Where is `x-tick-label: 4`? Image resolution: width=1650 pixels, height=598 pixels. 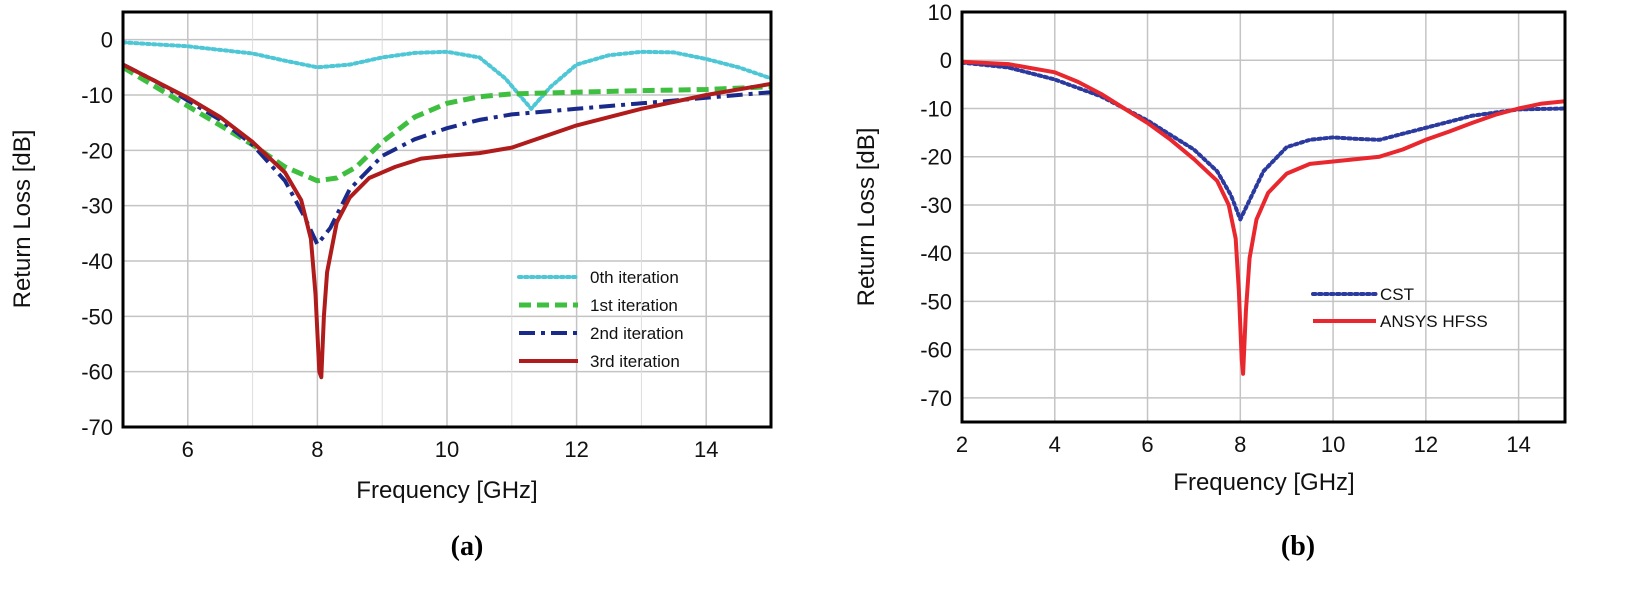
x-tick-label: 4 is located at coordinates (1055, 444).